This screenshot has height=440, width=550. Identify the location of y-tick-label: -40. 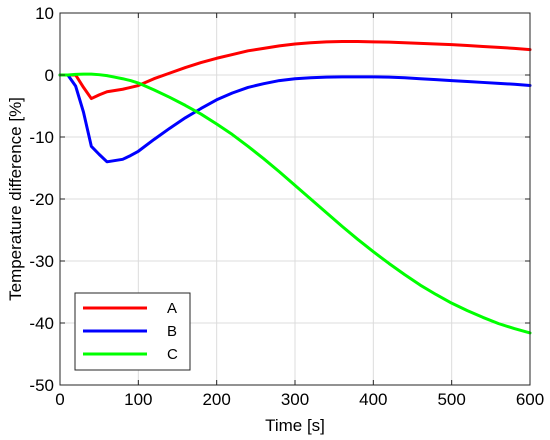
(41, 323).